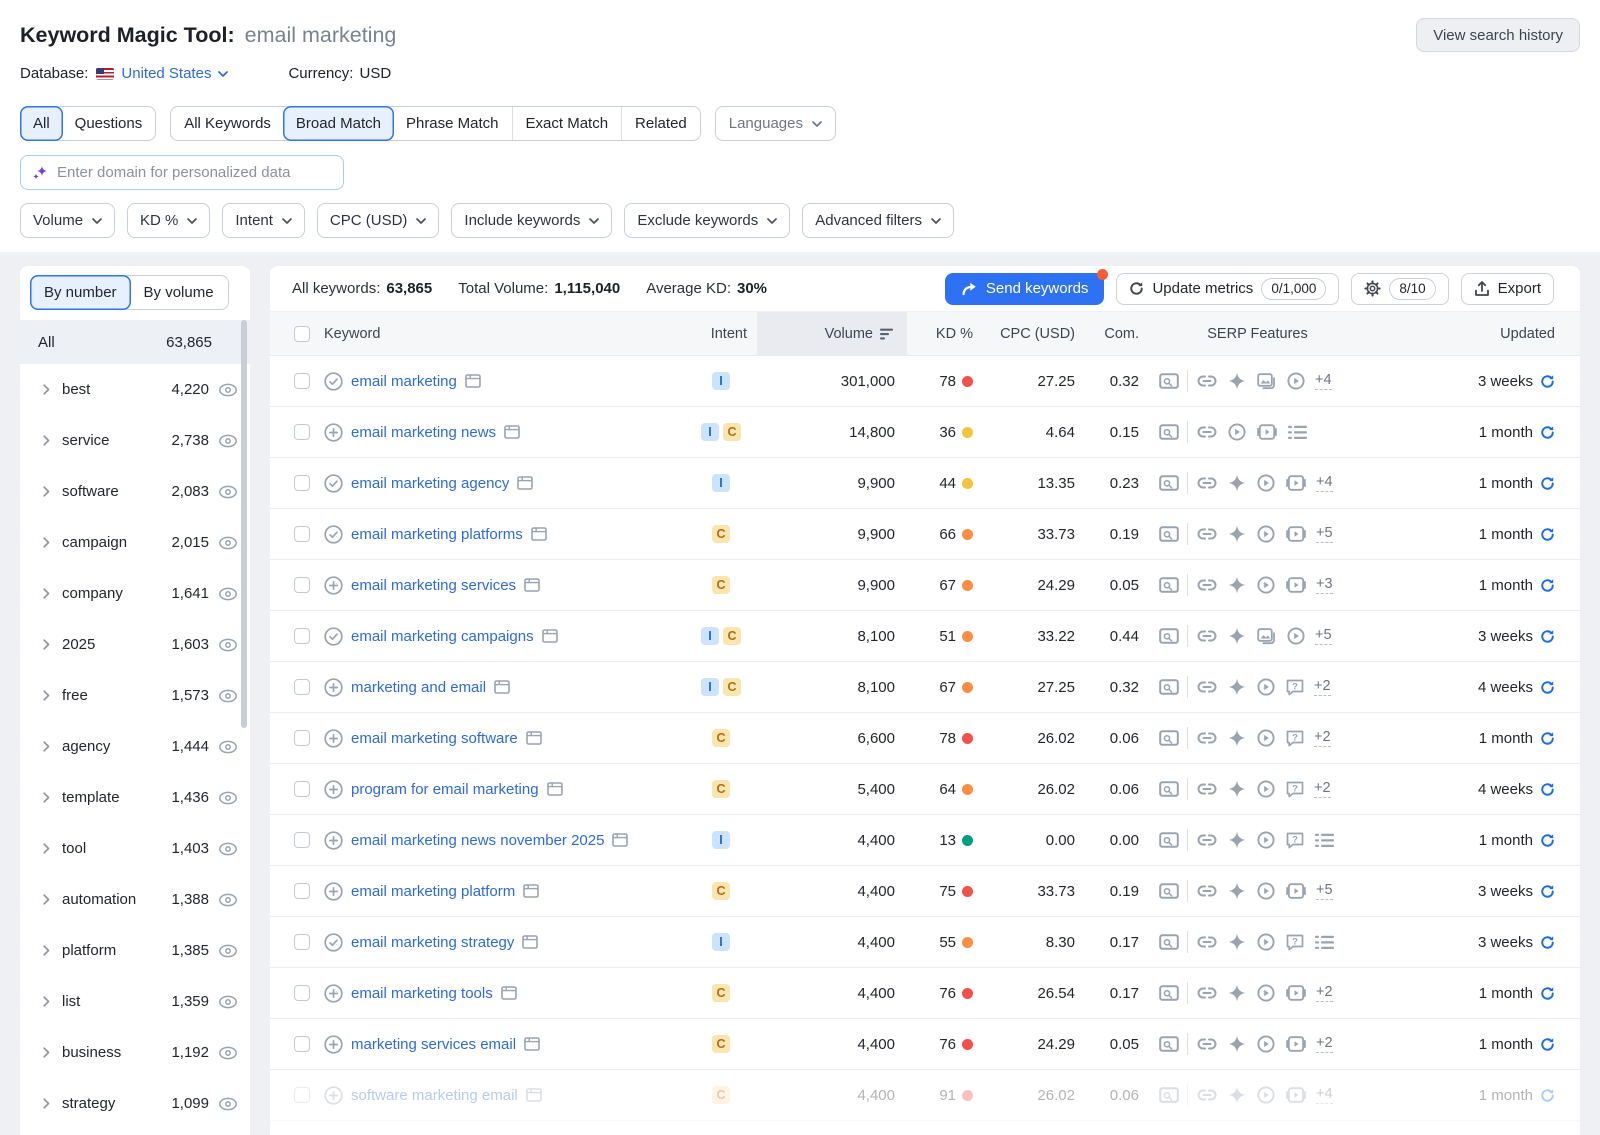 Image resolution: width=1600 pixels, height=1135 pixels. What do you see at coordinates (80, 292) in the screenshot?
I see `sort-toggle-option: By number` at bounding box center [80, 292].